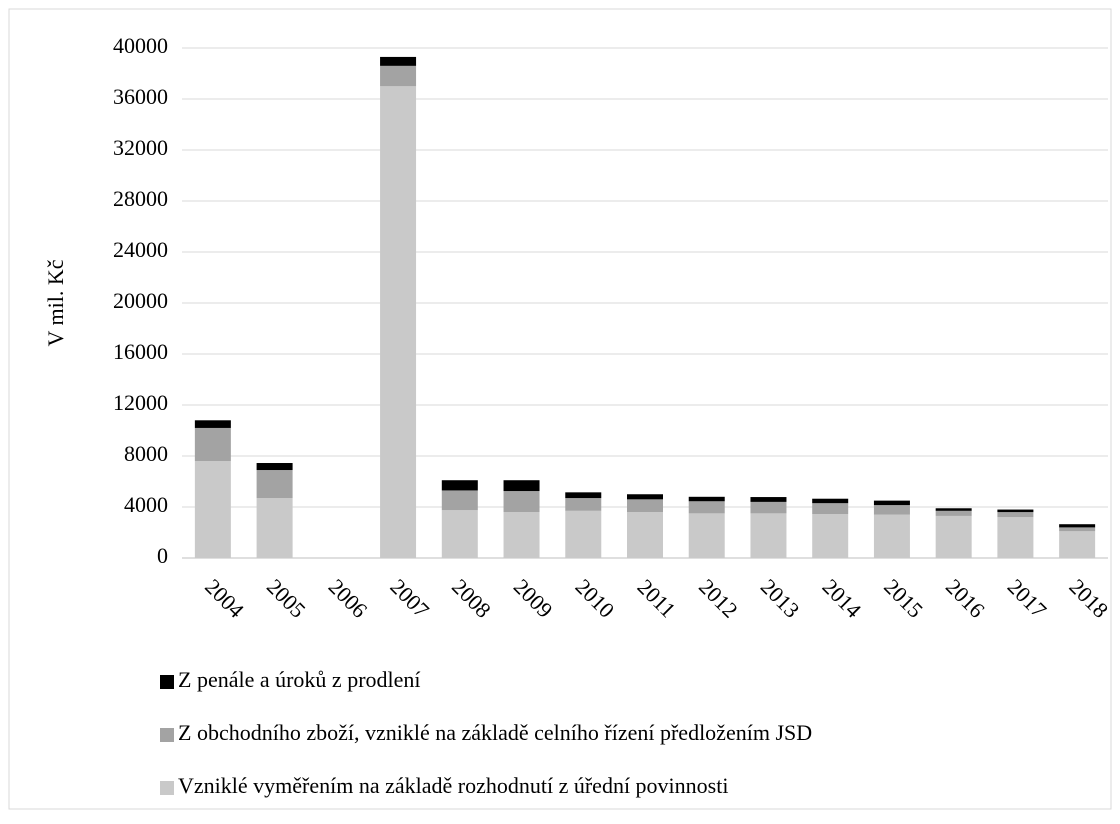 This screenshot has height=824, width=1120. I want to click on y-tick-label: 28000, so click(140, 198).